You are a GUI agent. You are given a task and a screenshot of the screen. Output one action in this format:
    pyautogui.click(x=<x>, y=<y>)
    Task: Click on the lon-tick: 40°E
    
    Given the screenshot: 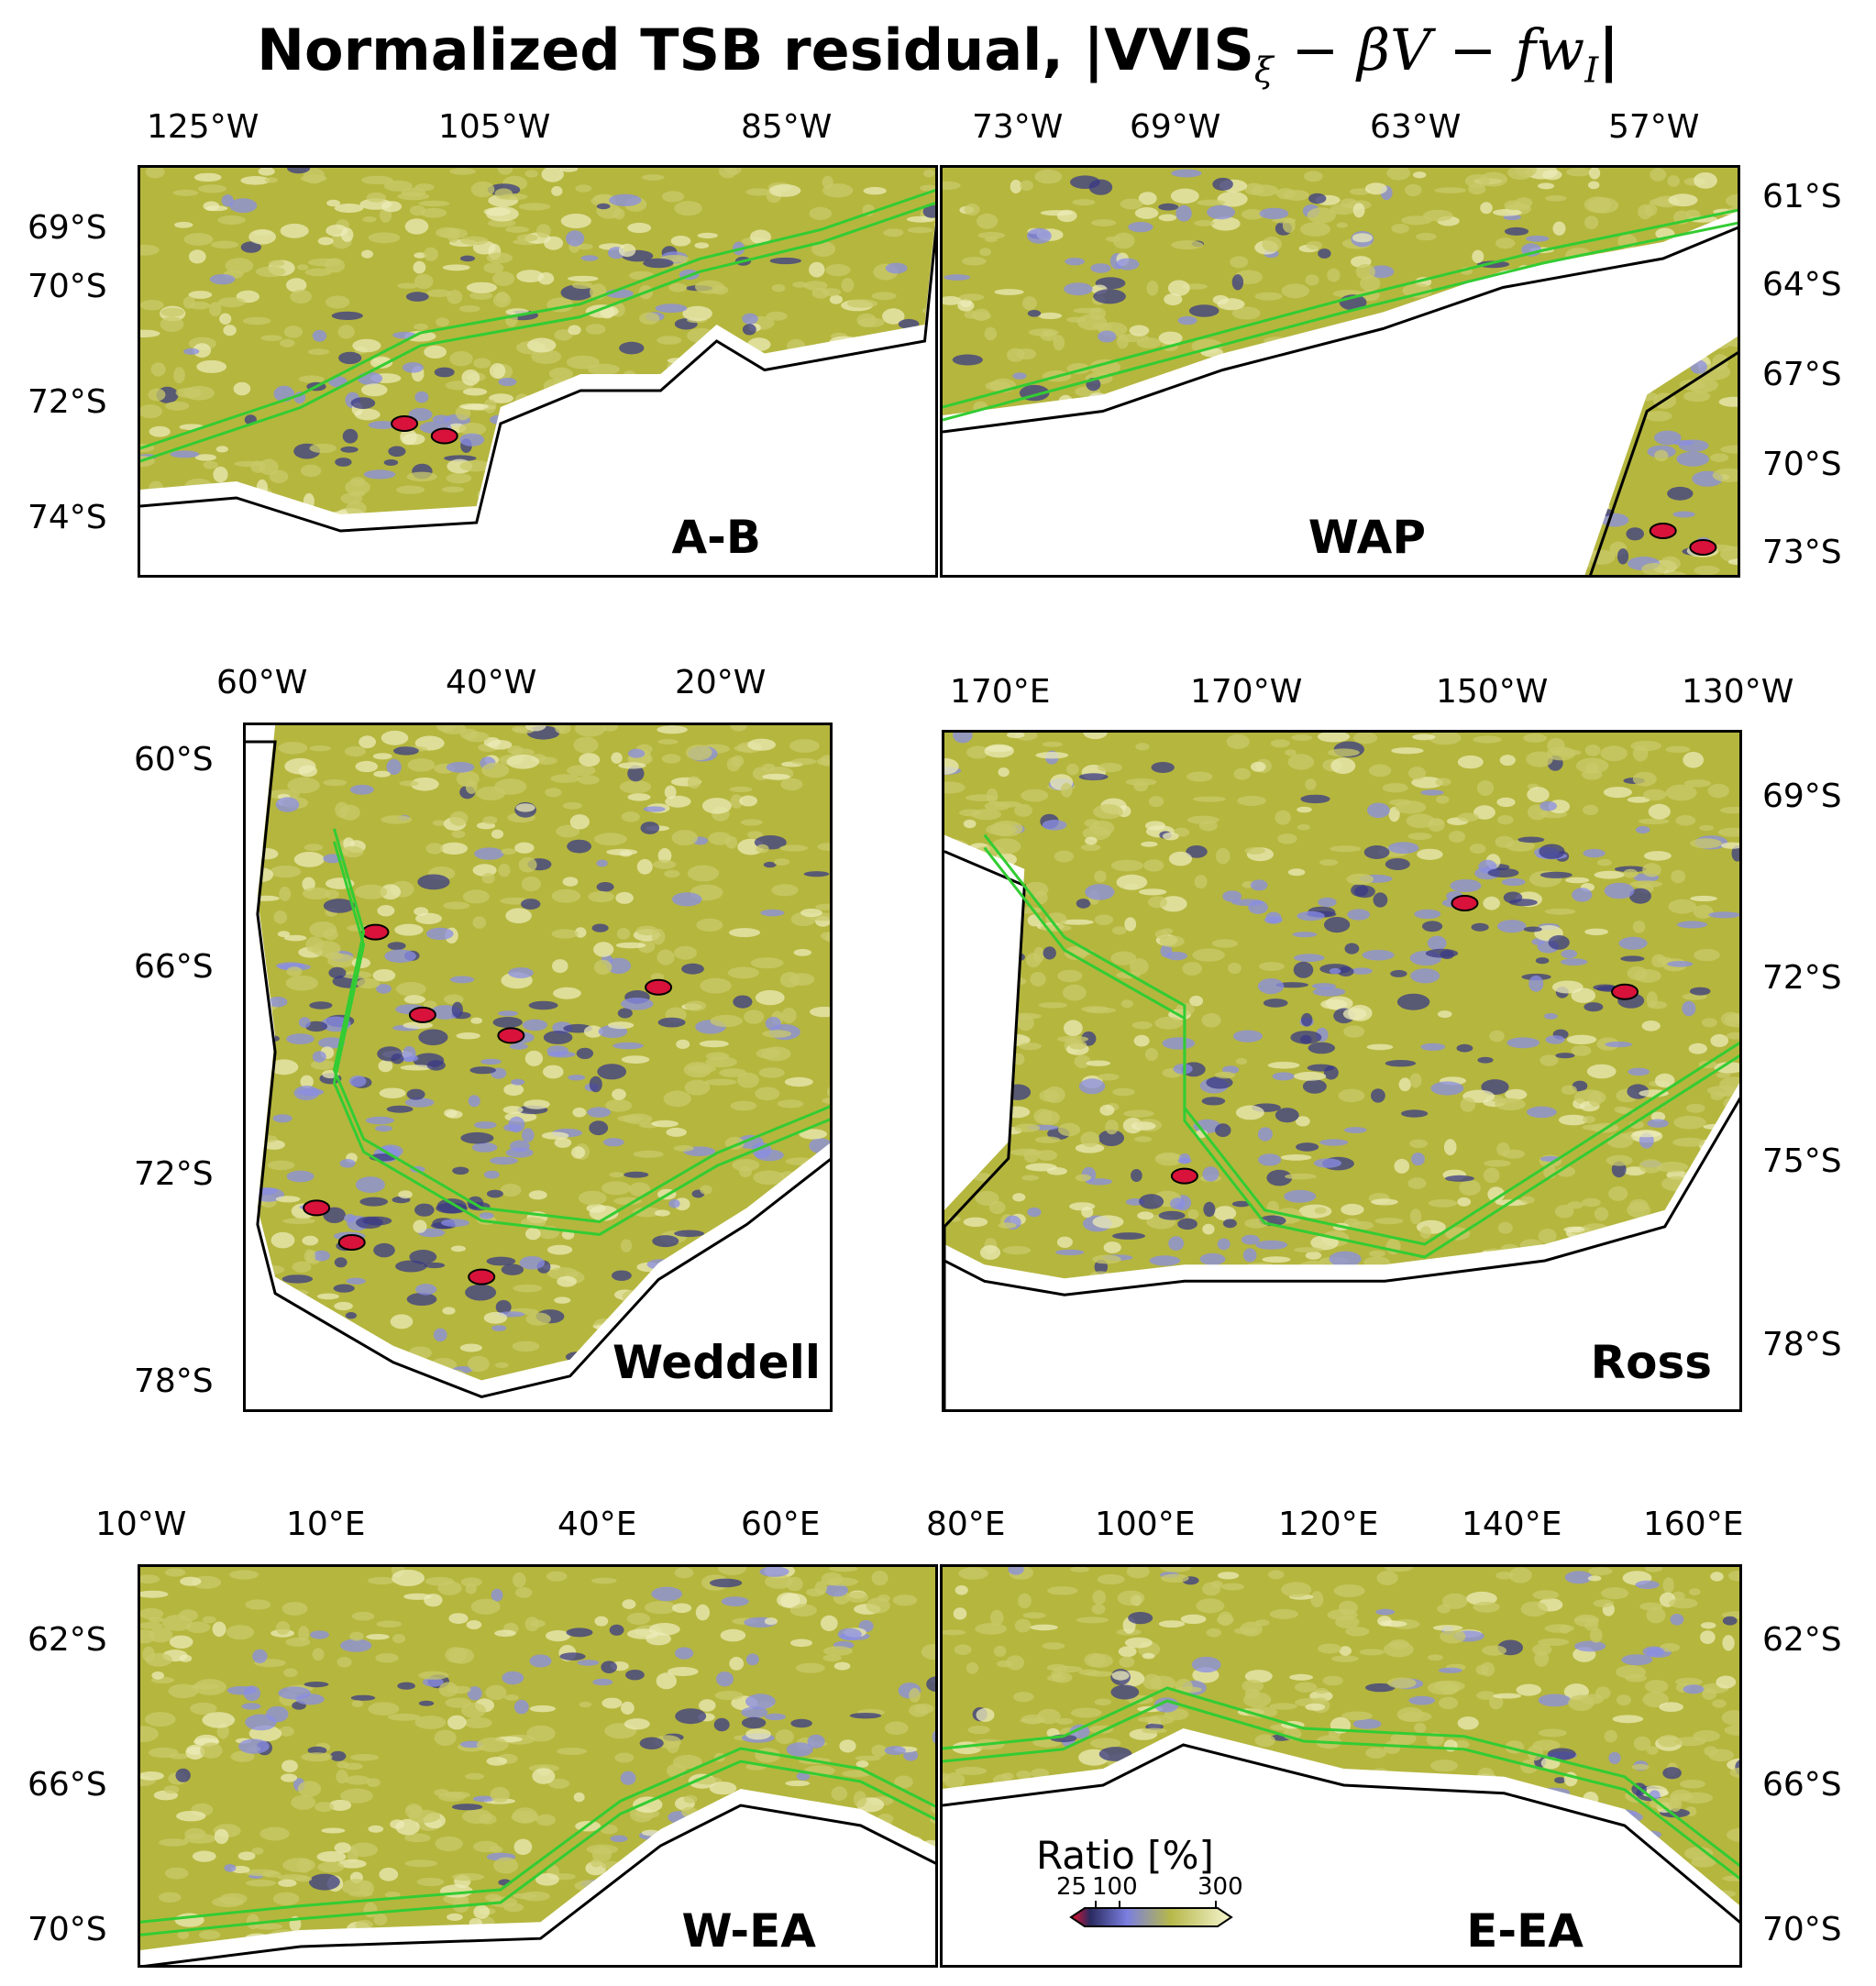 What is the action you would take?
    pyautogui.click(x=597, y=1524)
    